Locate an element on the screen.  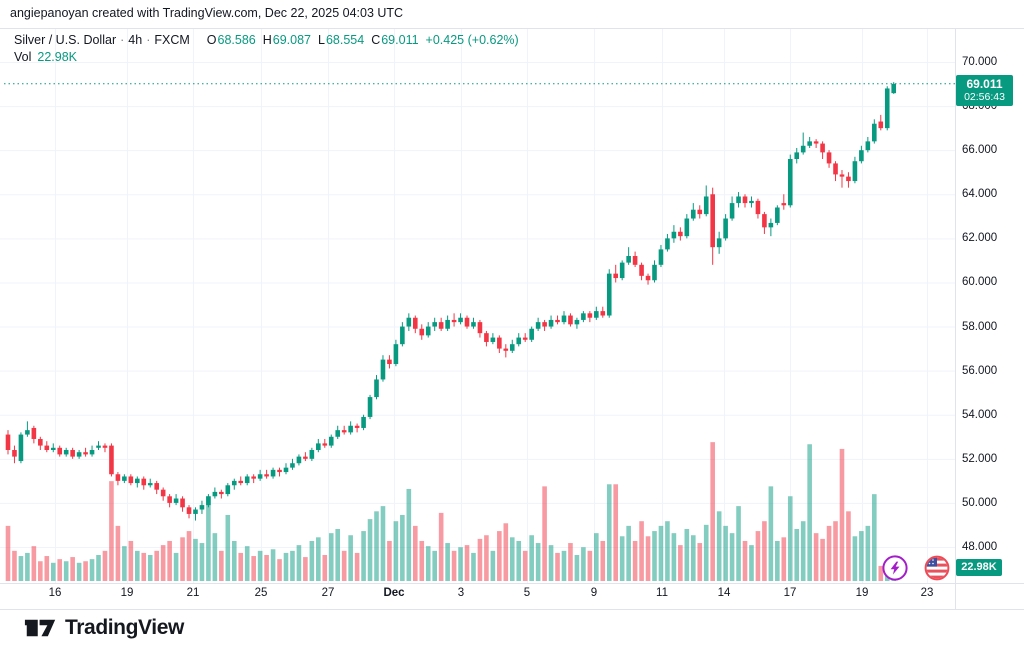
close-value: 69.011 is located at coordinates (400, 40).